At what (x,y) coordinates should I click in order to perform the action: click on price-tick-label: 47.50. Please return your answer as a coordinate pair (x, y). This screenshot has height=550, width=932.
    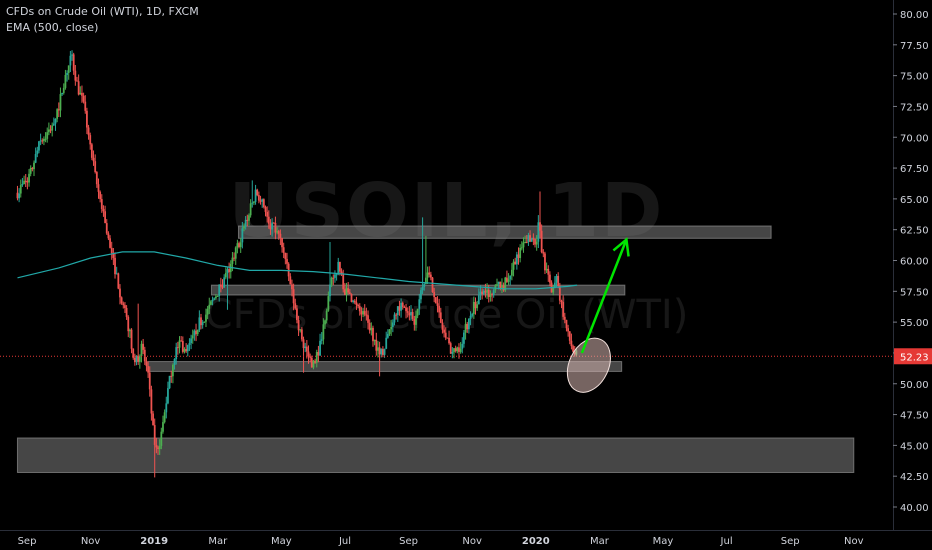
    Looking at the image, I should click on (914, 416).